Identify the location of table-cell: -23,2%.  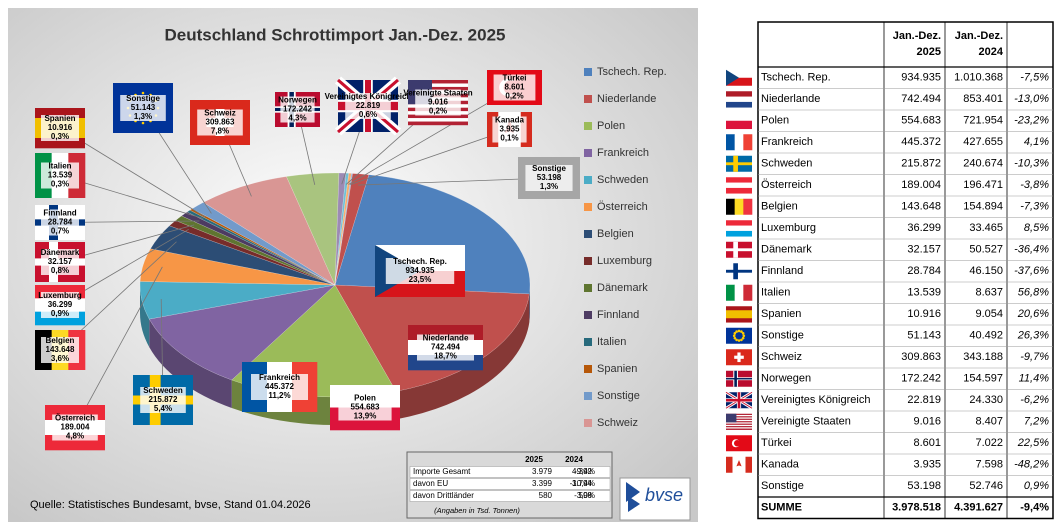
(1031, 121).